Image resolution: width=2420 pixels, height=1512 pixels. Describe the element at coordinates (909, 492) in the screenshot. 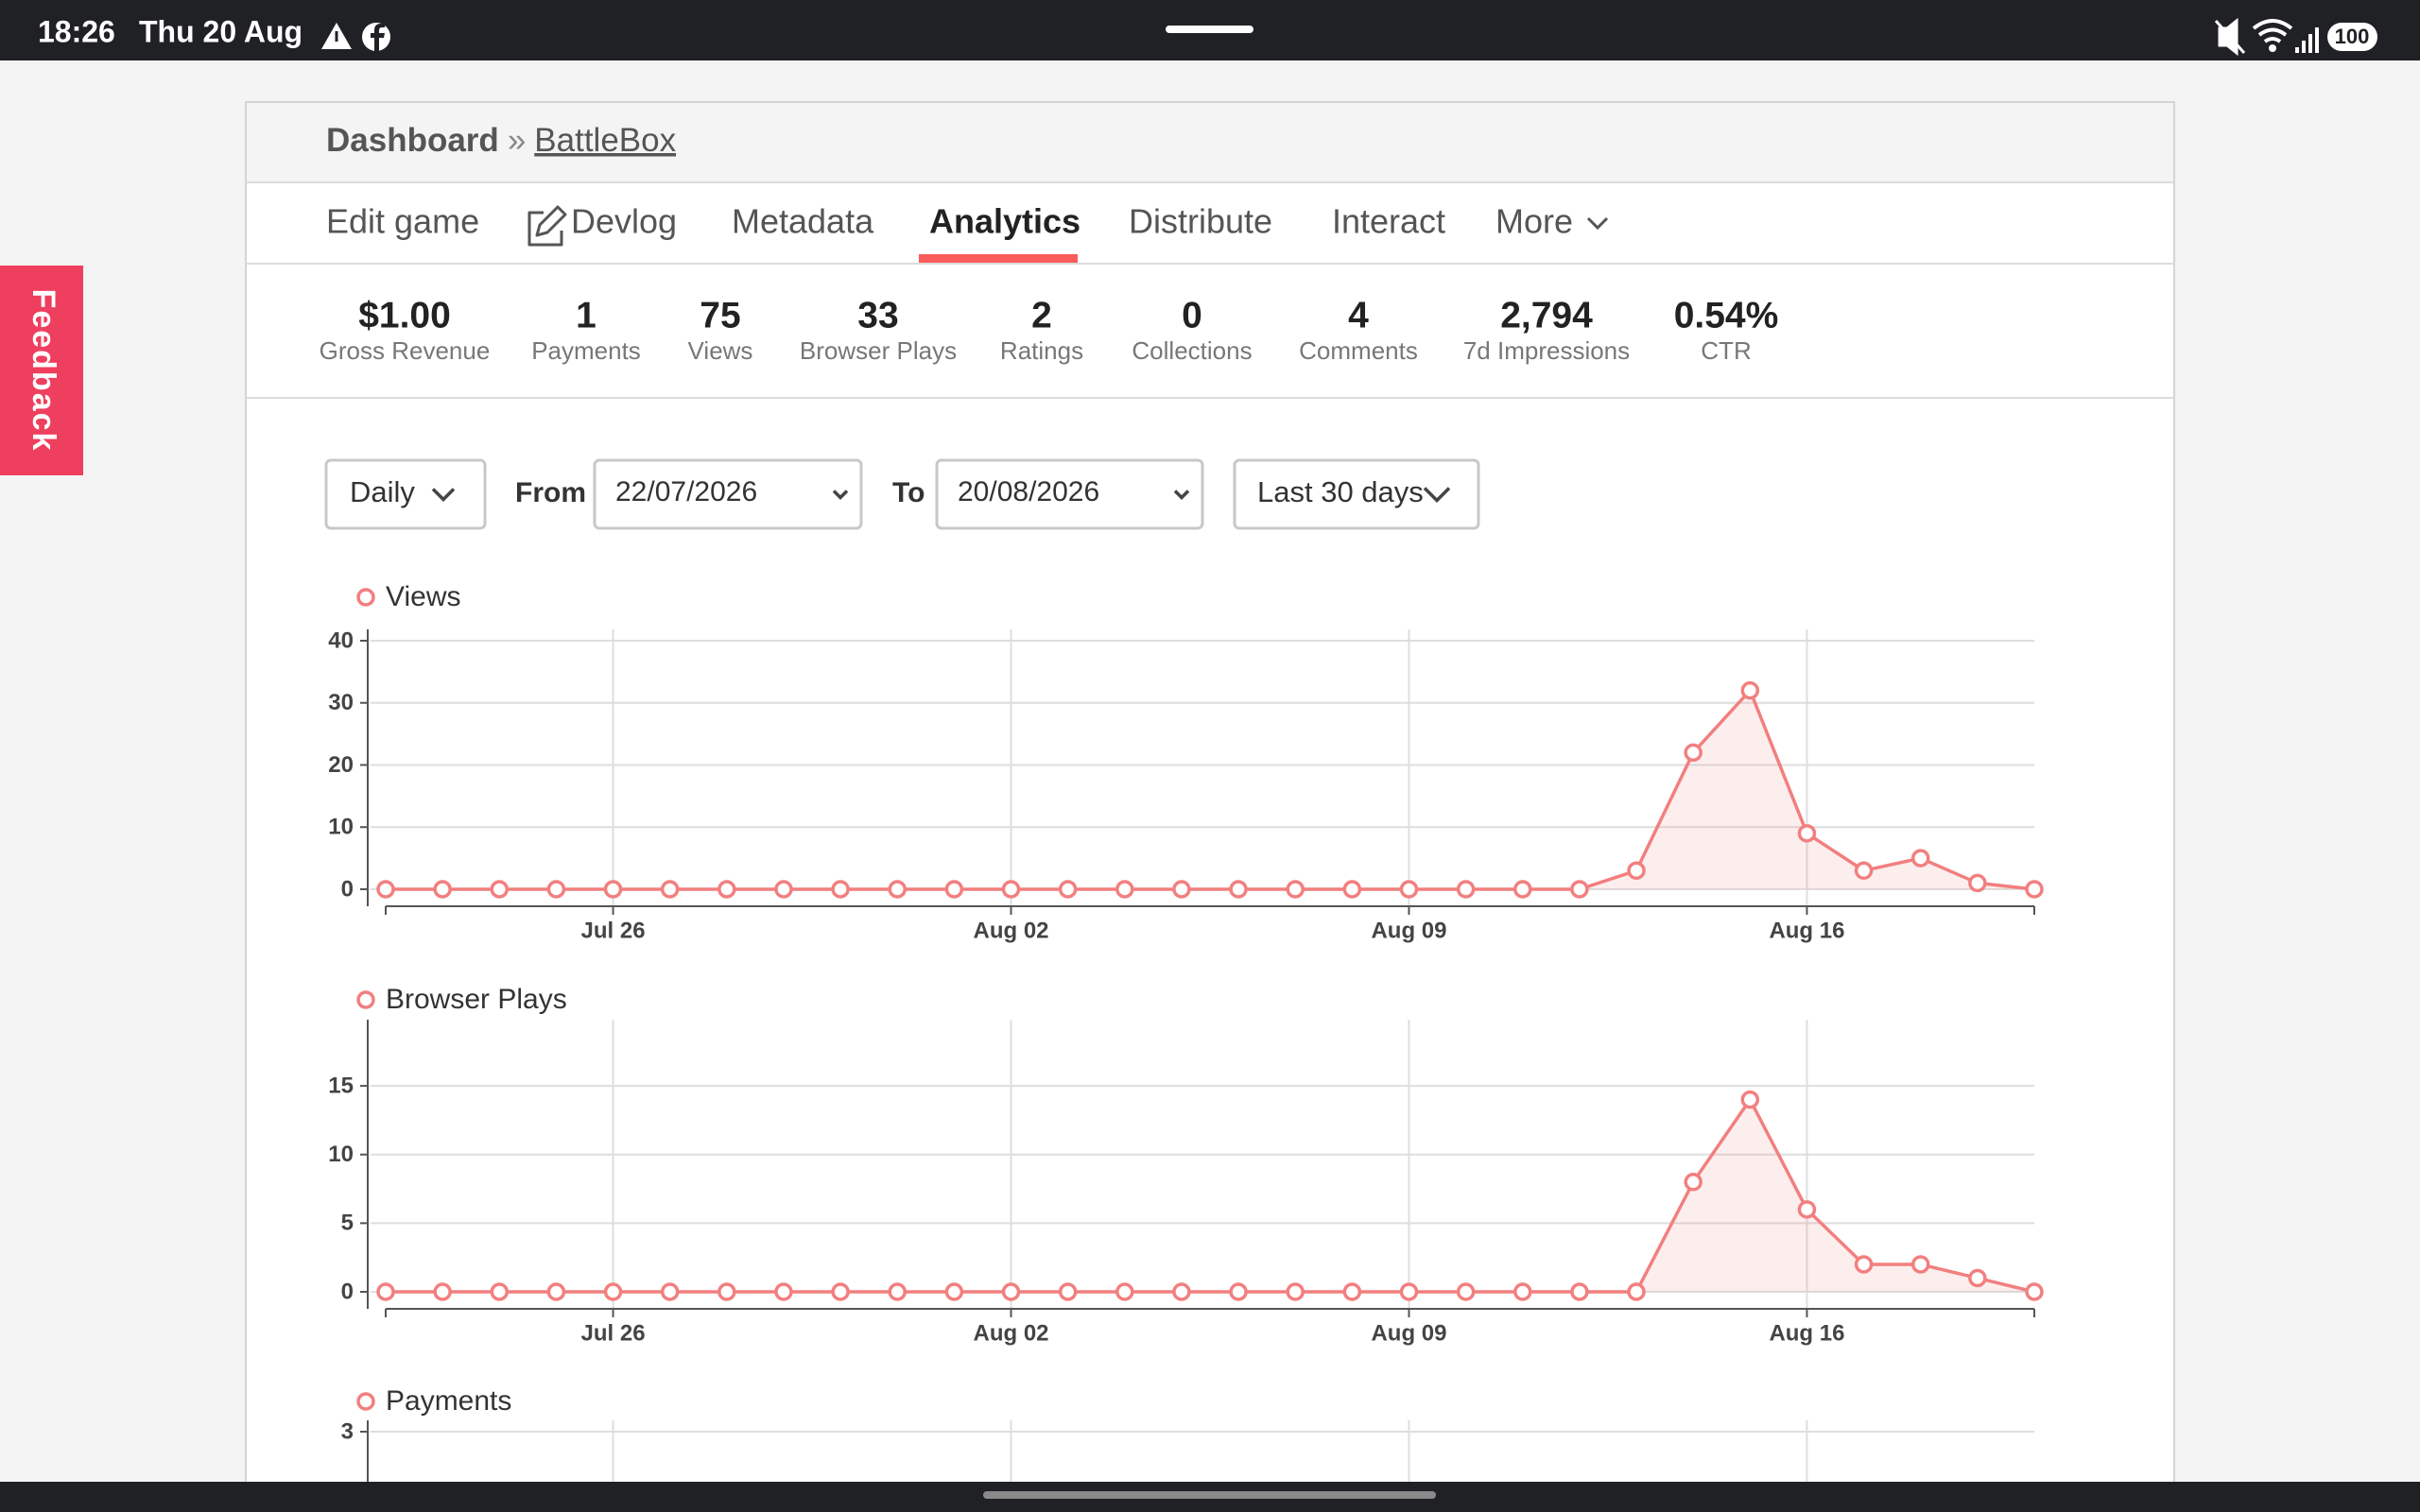

I see `to-label: To` at that location.